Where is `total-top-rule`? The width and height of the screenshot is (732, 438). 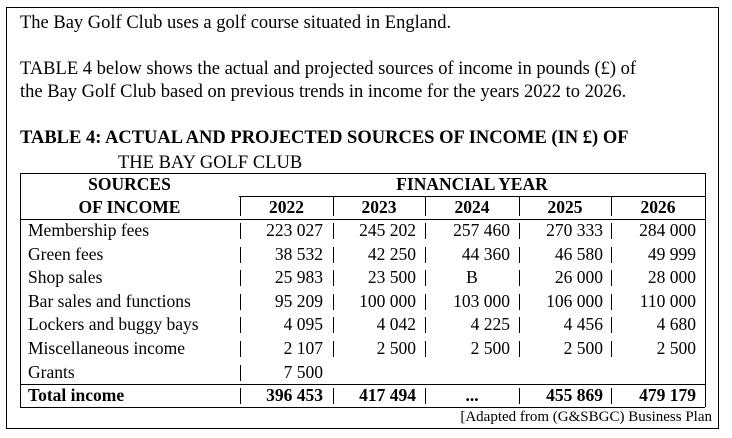
total-top-rule is located at coordinates (362, 384).